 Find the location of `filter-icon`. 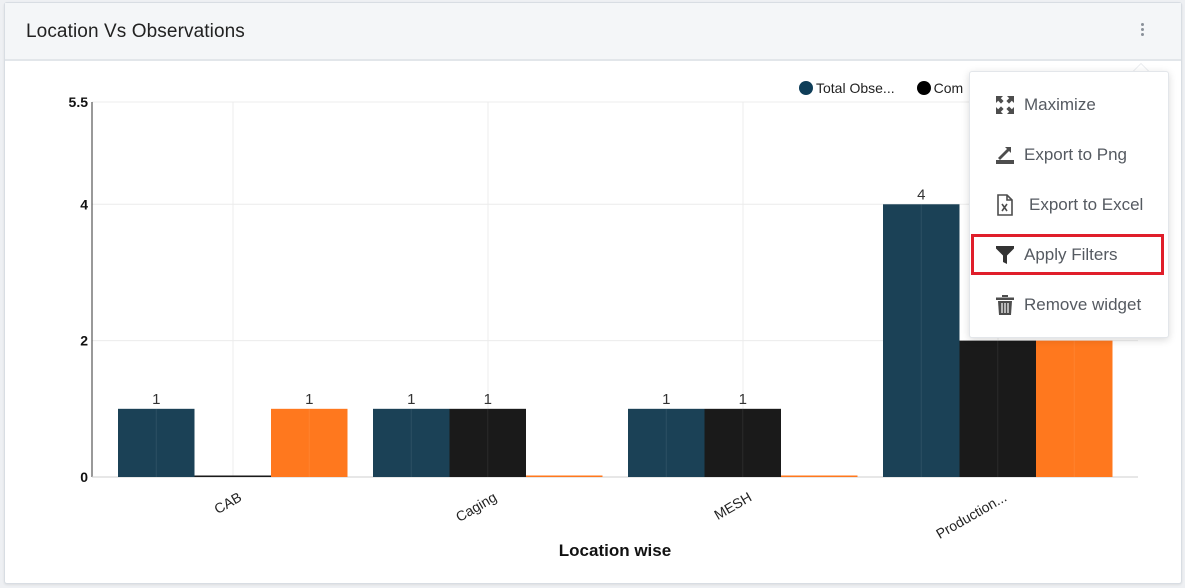

filter-icon is located at coordinates (1005, 255).